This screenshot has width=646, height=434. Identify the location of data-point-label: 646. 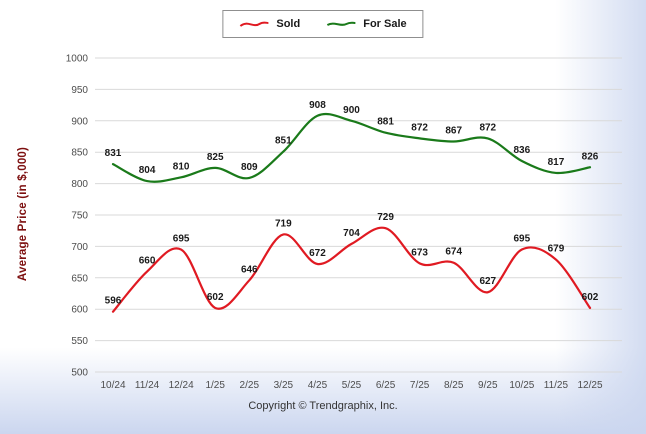
(249, 269).